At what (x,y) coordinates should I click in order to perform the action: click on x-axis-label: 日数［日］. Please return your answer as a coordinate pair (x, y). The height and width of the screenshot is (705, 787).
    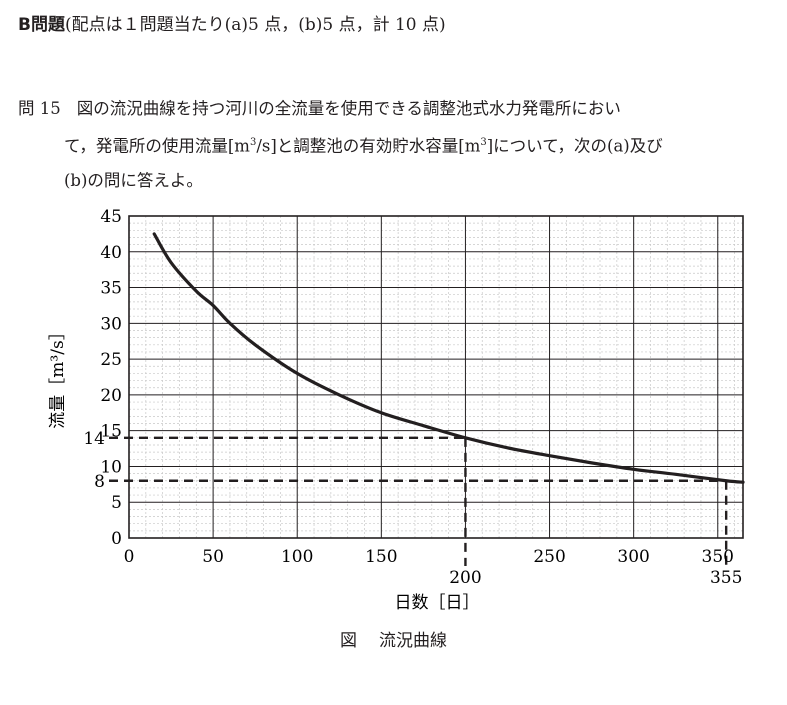
    Looking at the image, I should click on (437, 603).